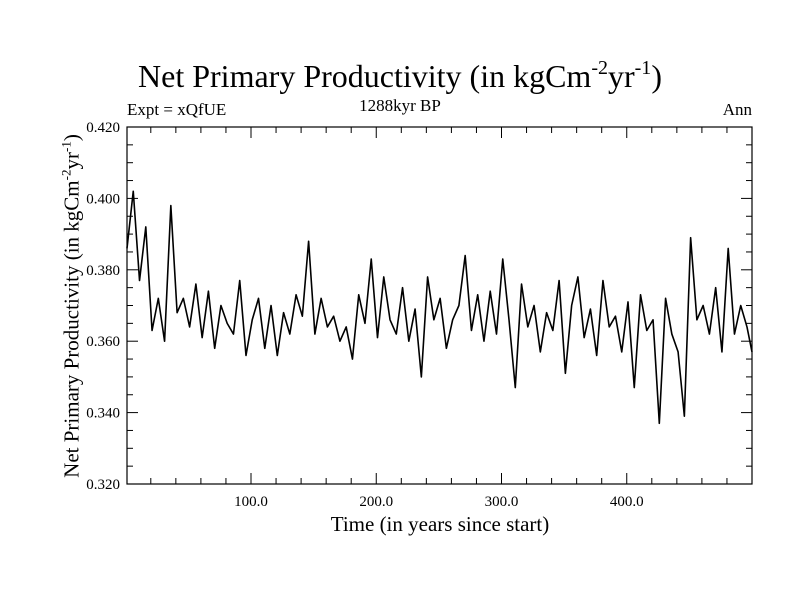 This screenshot has width=800, height=600. Describe the element at coordinates (103, 199) in the screenshot. I see `y-tick-label: 0.400` at that location.